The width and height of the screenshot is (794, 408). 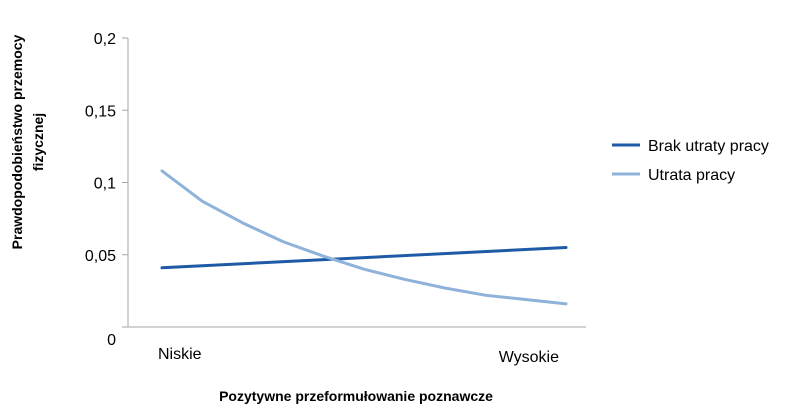 What do you see at coordinates (27, 141) in the screenshot?
I see `y-axis-title: Prawdopodobieństwo przemocy fizycznej` at bounding box center [27, 141].